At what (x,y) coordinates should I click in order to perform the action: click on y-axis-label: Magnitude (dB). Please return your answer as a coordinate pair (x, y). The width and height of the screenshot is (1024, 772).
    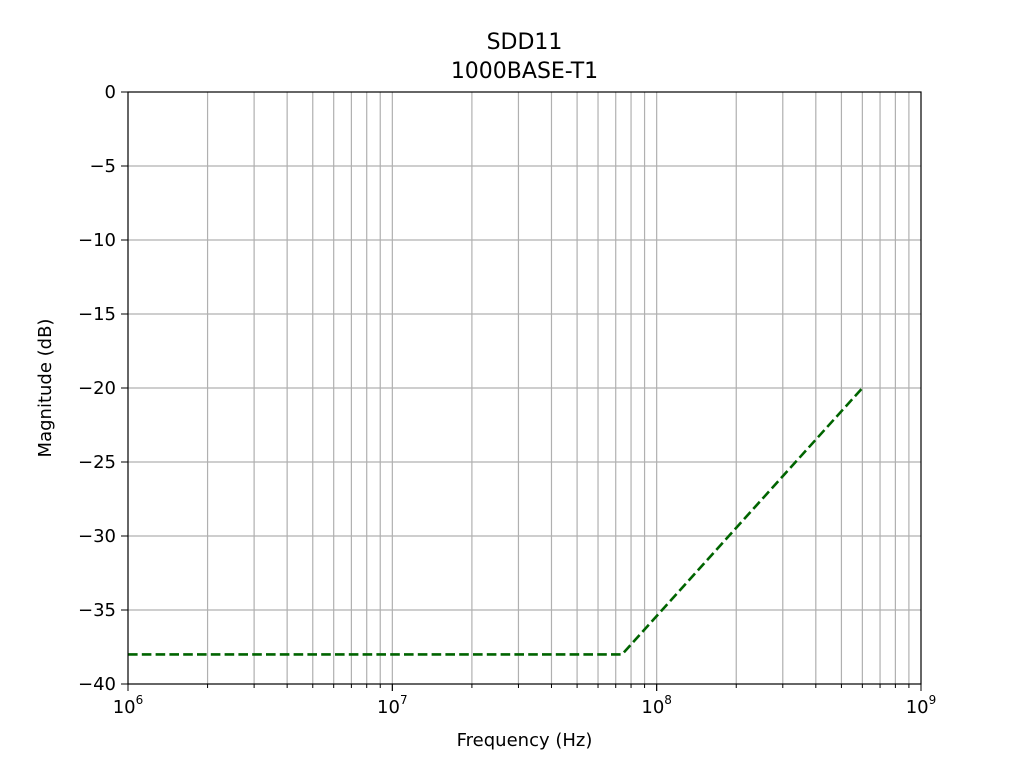
    Looking at the image, I should click on (45, 388).